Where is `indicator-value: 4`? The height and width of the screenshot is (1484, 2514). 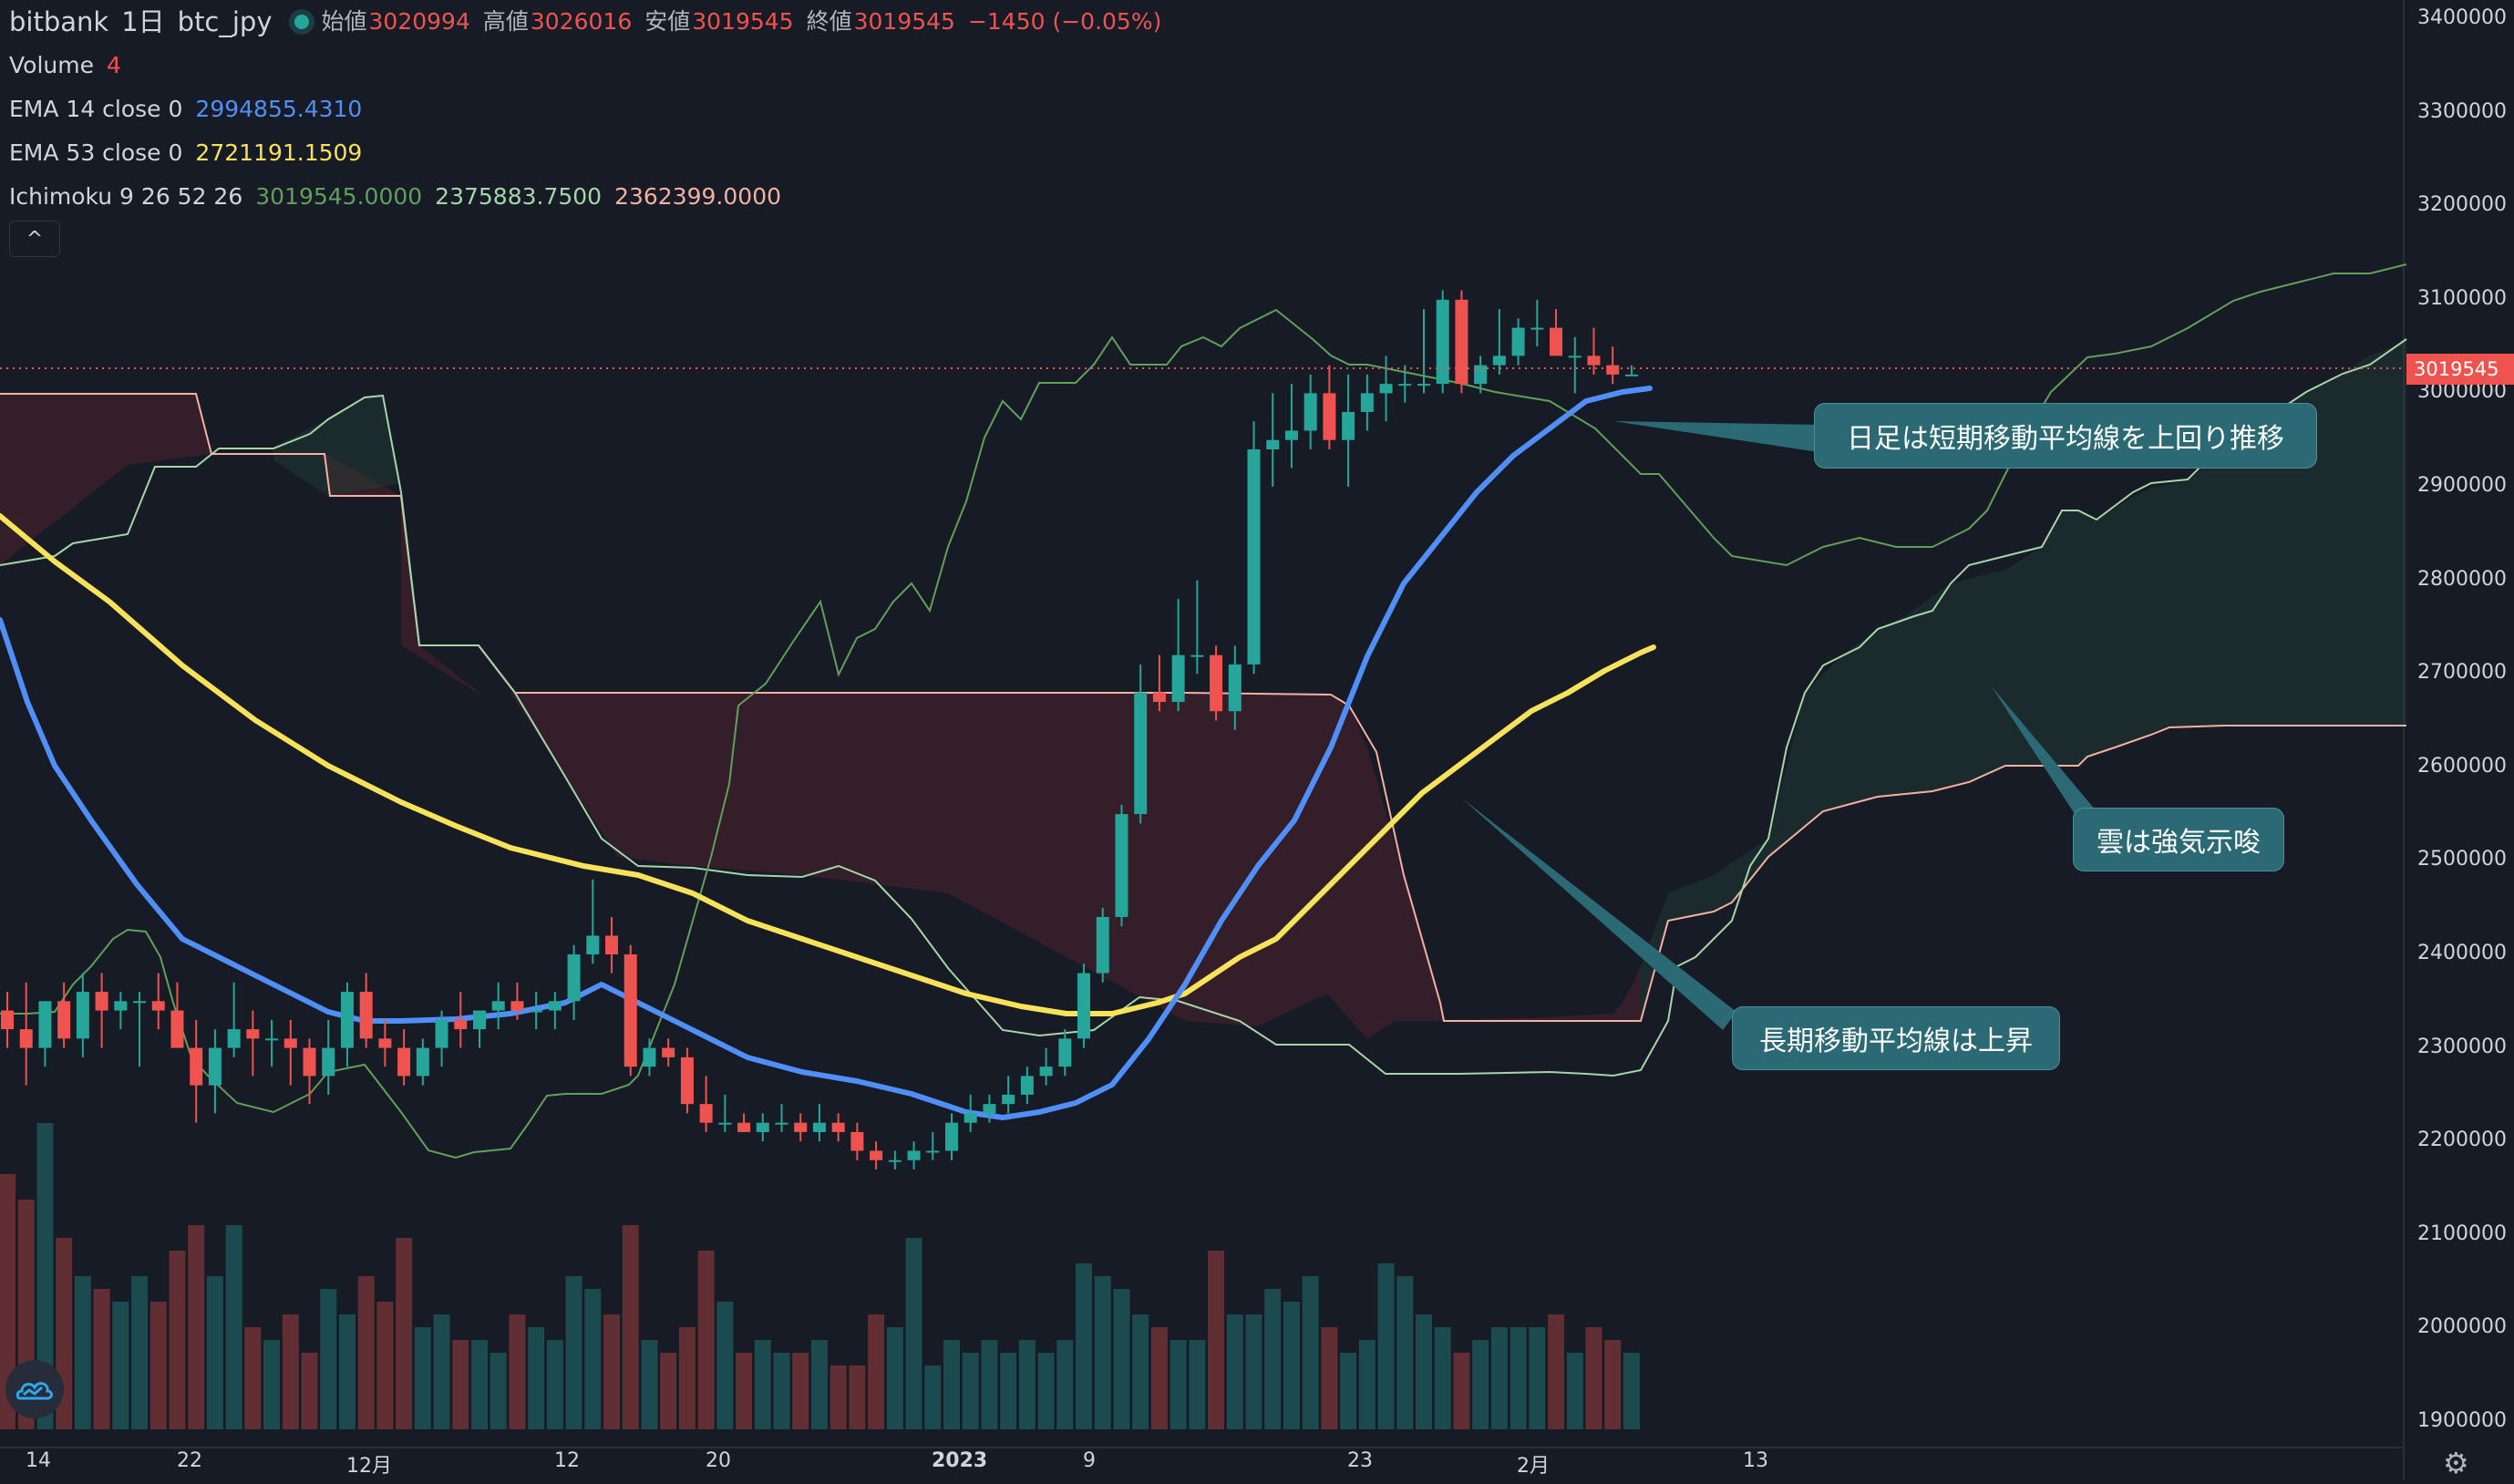
indicator-value: 4 is located at coordinates (113, 65).